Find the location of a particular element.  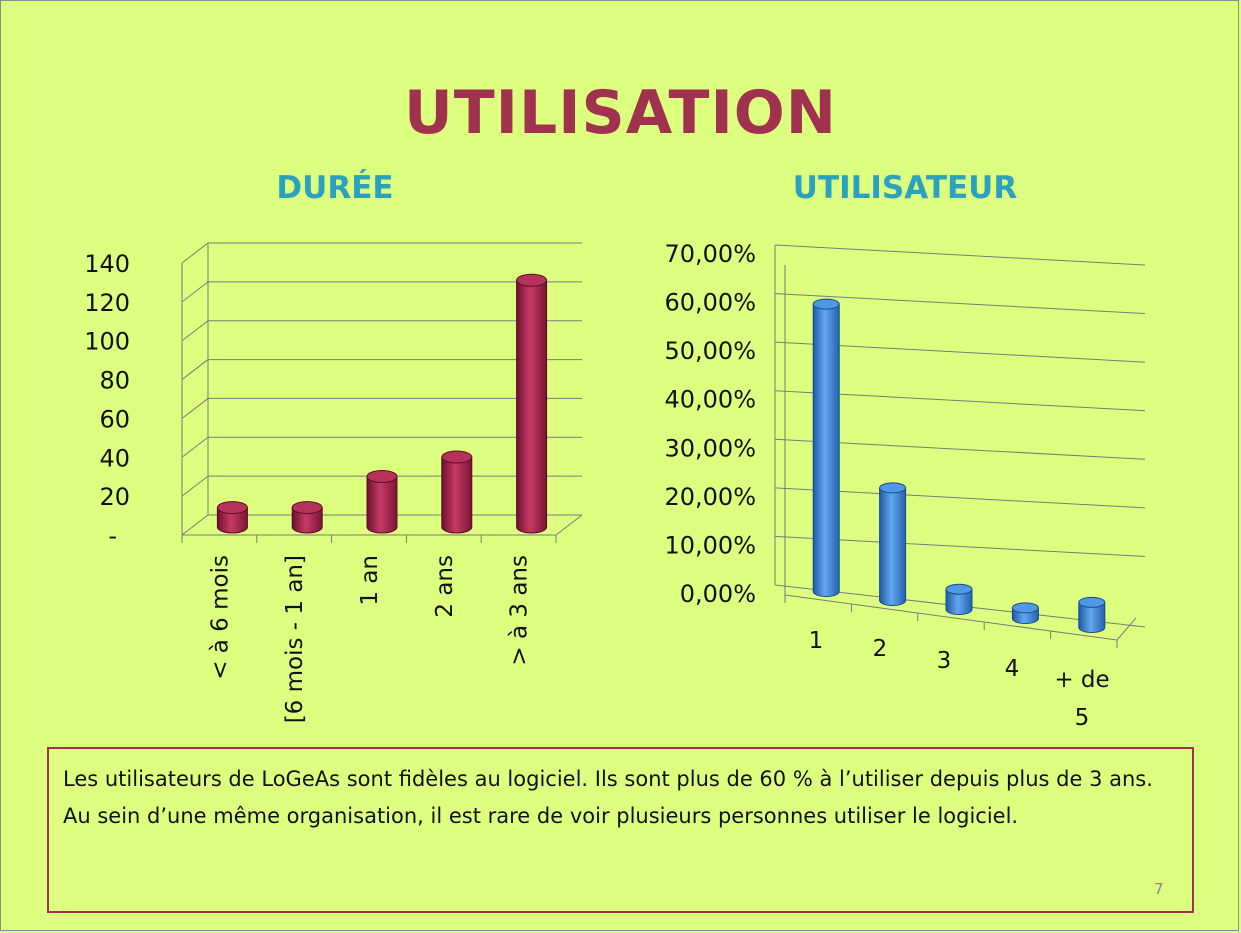

utilisateur-floor-right is located at coordinates (1126, 629).